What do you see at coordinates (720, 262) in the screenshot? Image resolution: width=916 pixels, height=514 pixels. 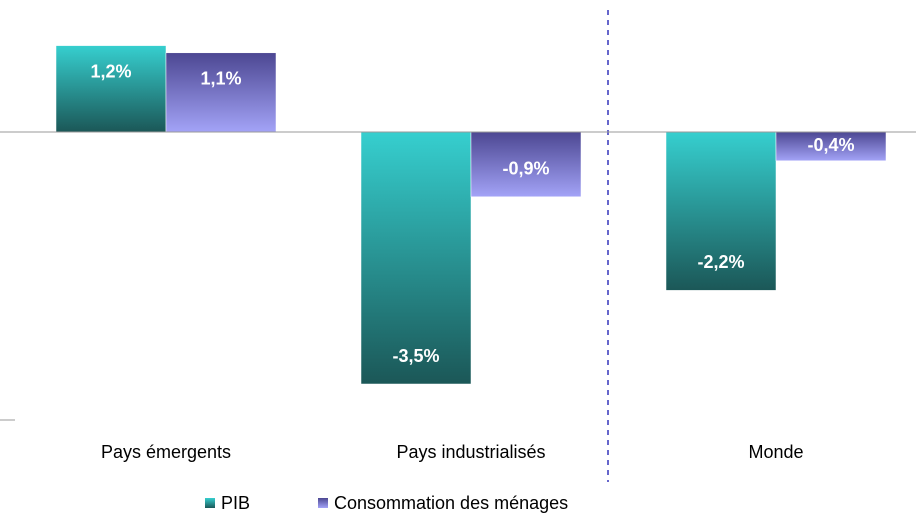 I see `value-label: -2,2%` at bounding box center [720, 262].